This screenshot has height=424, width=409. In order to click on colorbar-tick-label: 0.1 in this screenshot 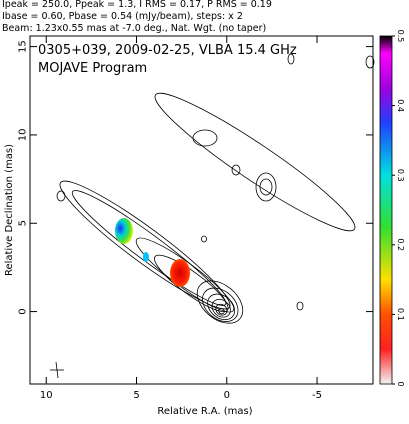, I will do `click(400, 314)`.